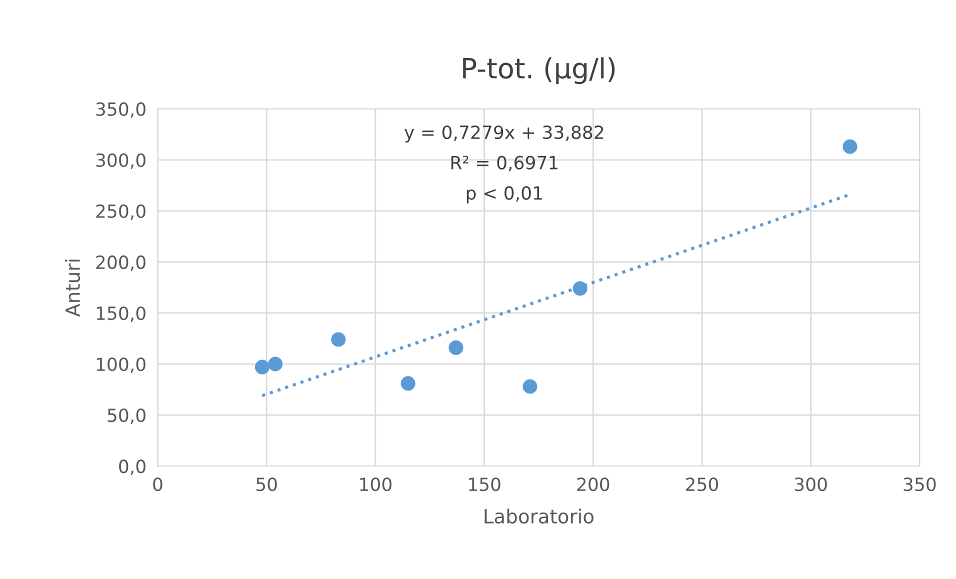 This screenshot has width=956, height=579. Describe the element at coordinates (504, 195) in the screenshot. I see `annotation: p < 0,01` at that location.